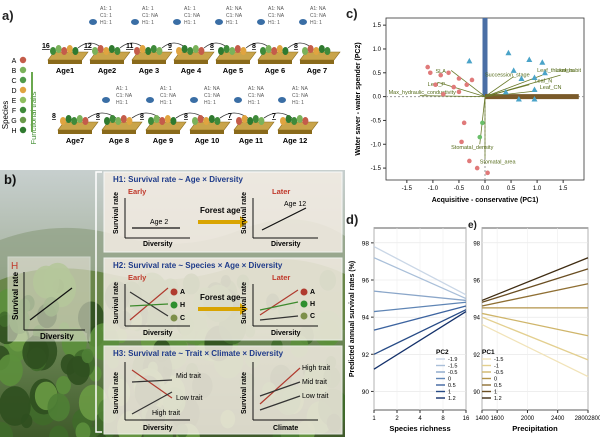 The height and width of the screenshot is (437, 600). What do you see at coordinates (476, 393) in the screenshot?
I see `ytick-label: 90` at bounding box center [476, 393].